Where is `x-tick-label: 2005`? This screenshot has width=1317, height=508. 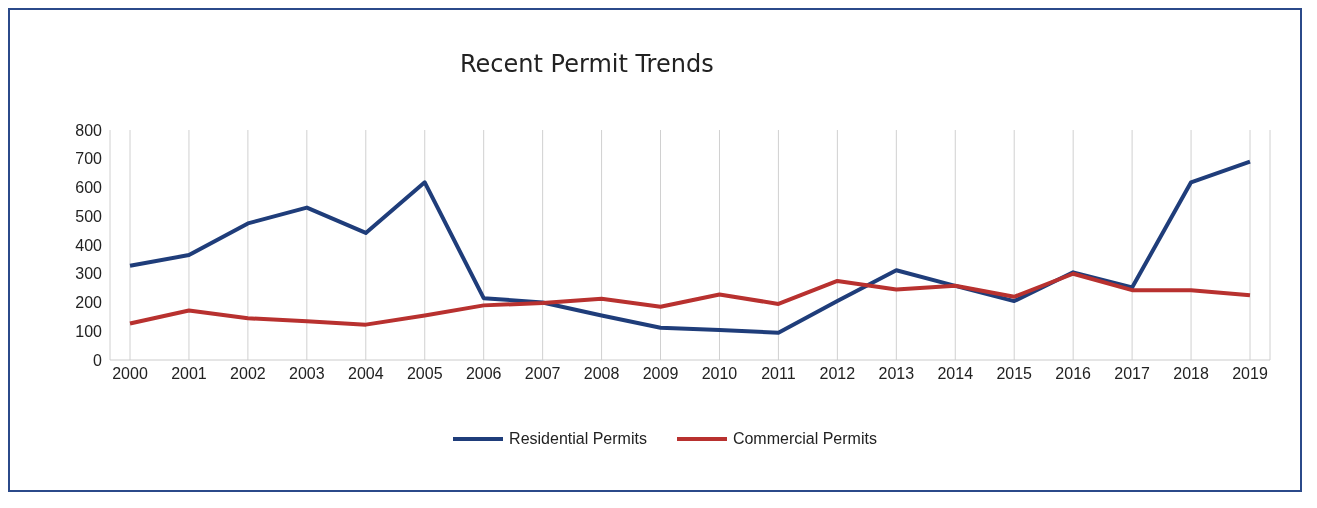
x-tick-label: 2005 is located at coordinates (424, 374).